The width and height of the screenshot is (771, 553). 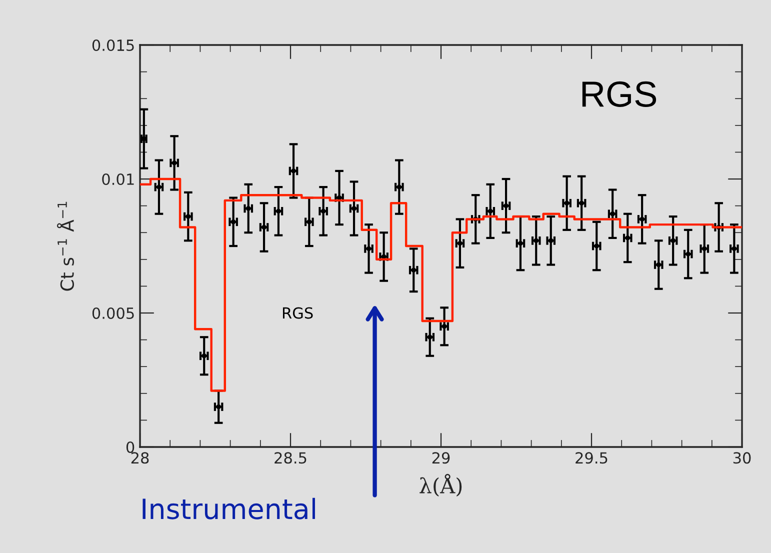 What do you see at coordinates (290, 458) in the screenshot?
I see `x-tick-label: 28.5` at bounding box center [290, 458].